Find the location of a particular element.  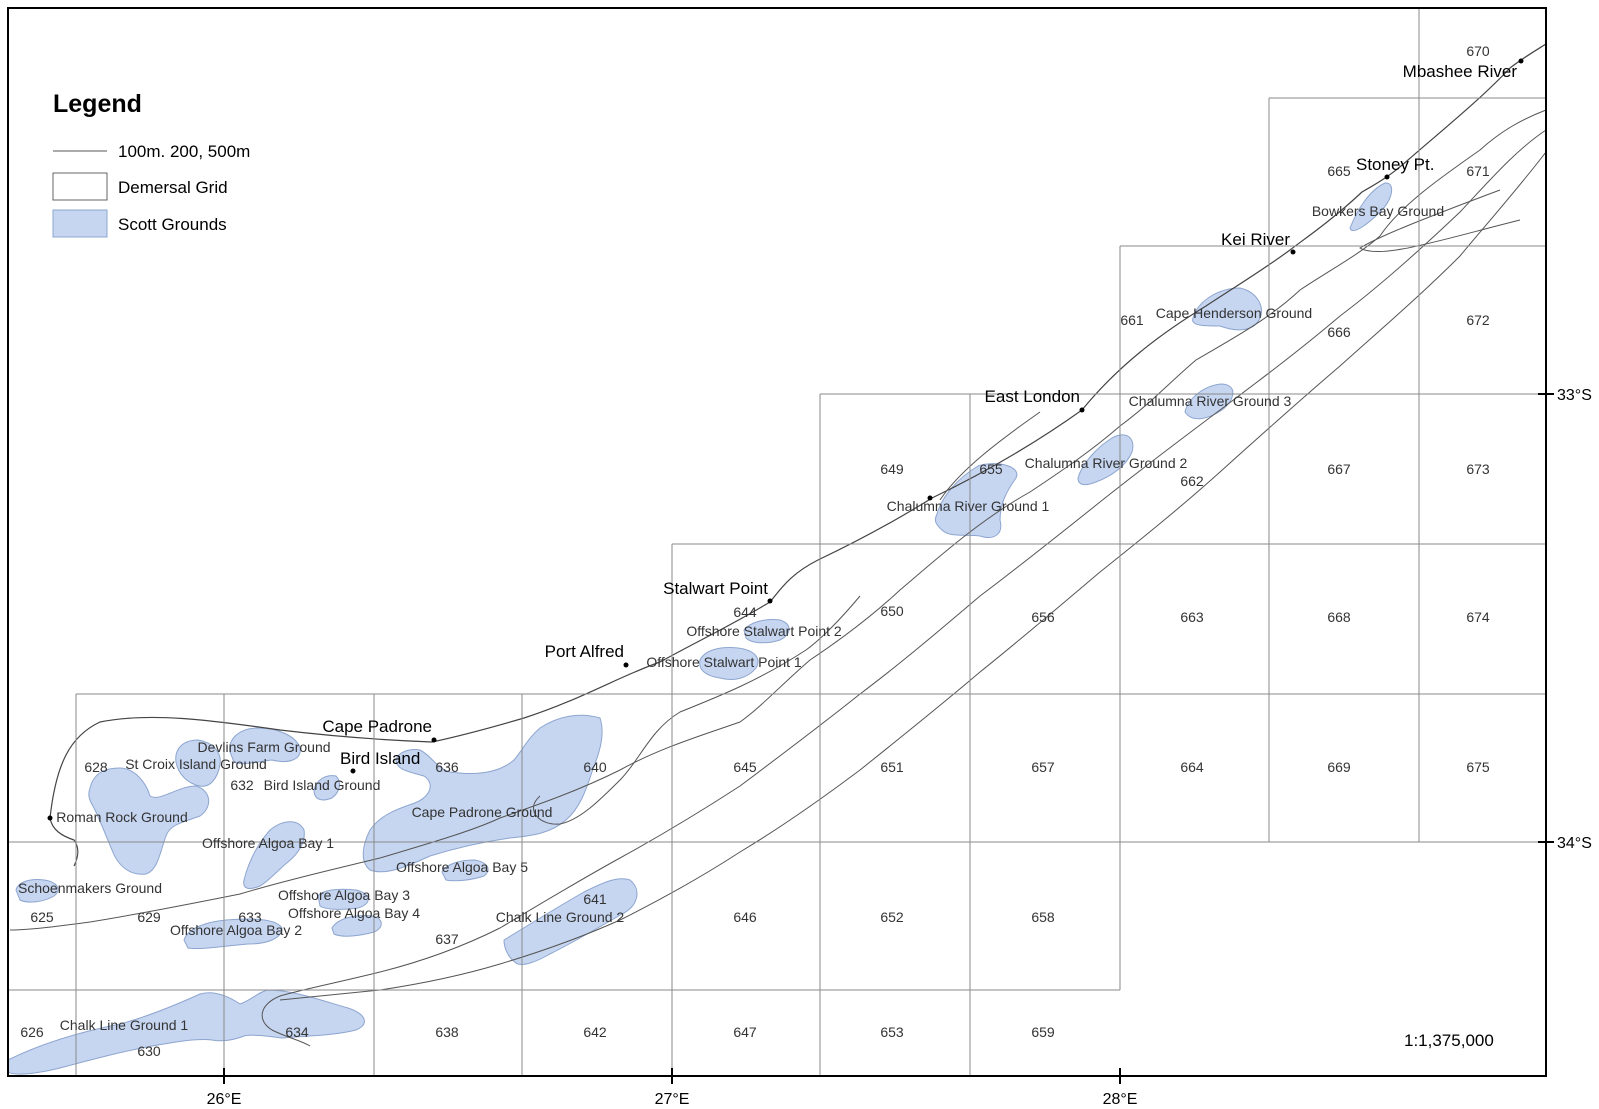

y-tick-label: 33°S is located at coordinates (1574, 395).